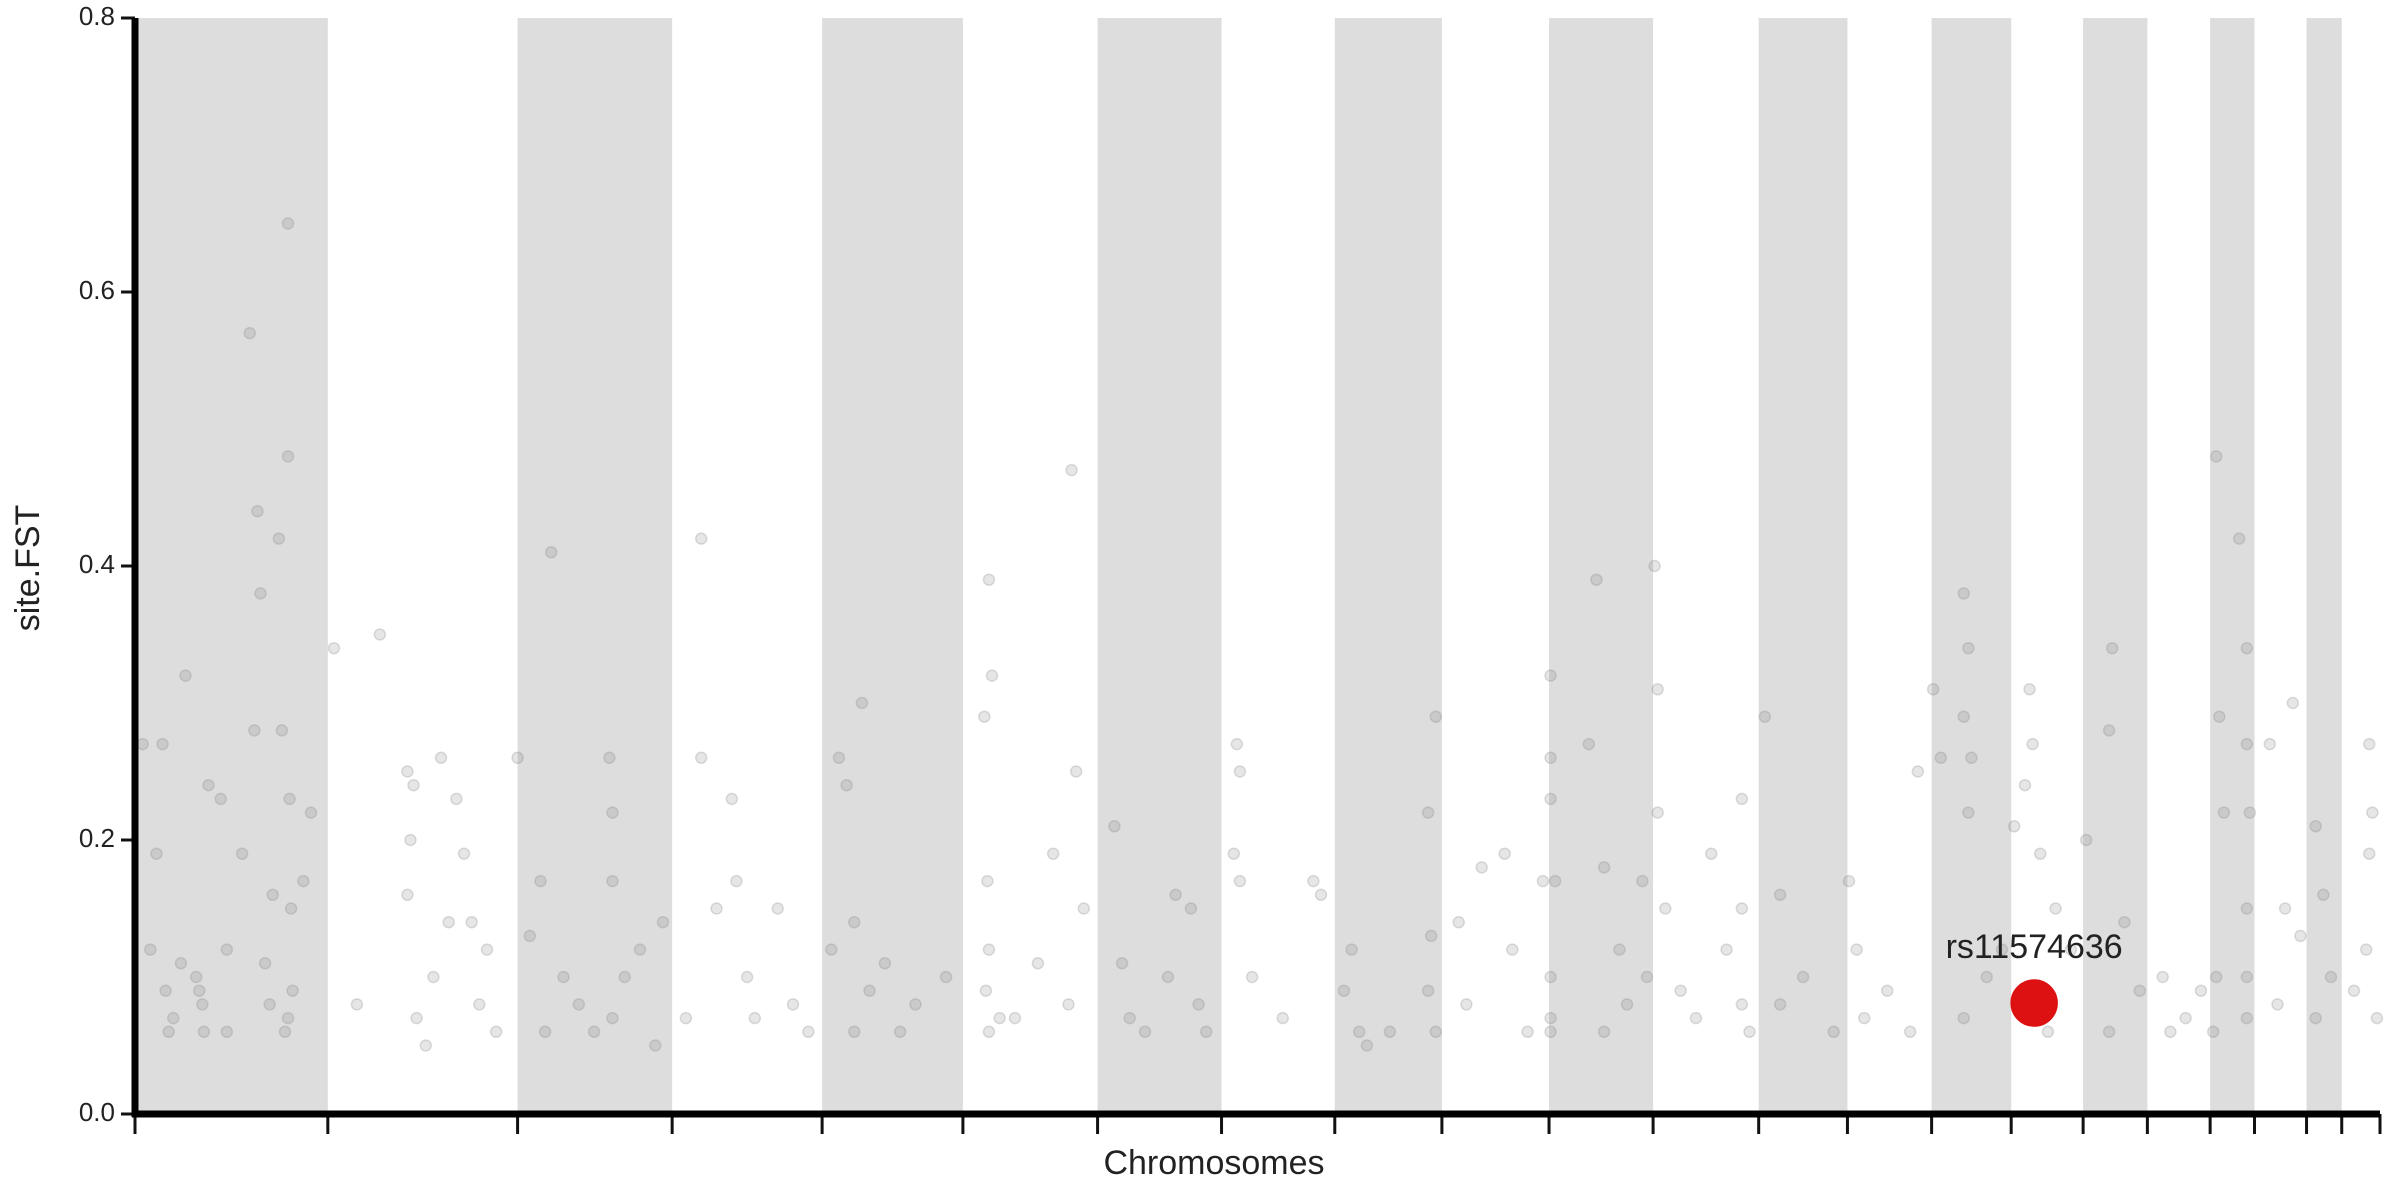 The image size is (2400, 1200). What do you see at coordinates (97, 290) in the screenshot?
I see `y-tick-label: 0.6` at bounding box center [97, 290].